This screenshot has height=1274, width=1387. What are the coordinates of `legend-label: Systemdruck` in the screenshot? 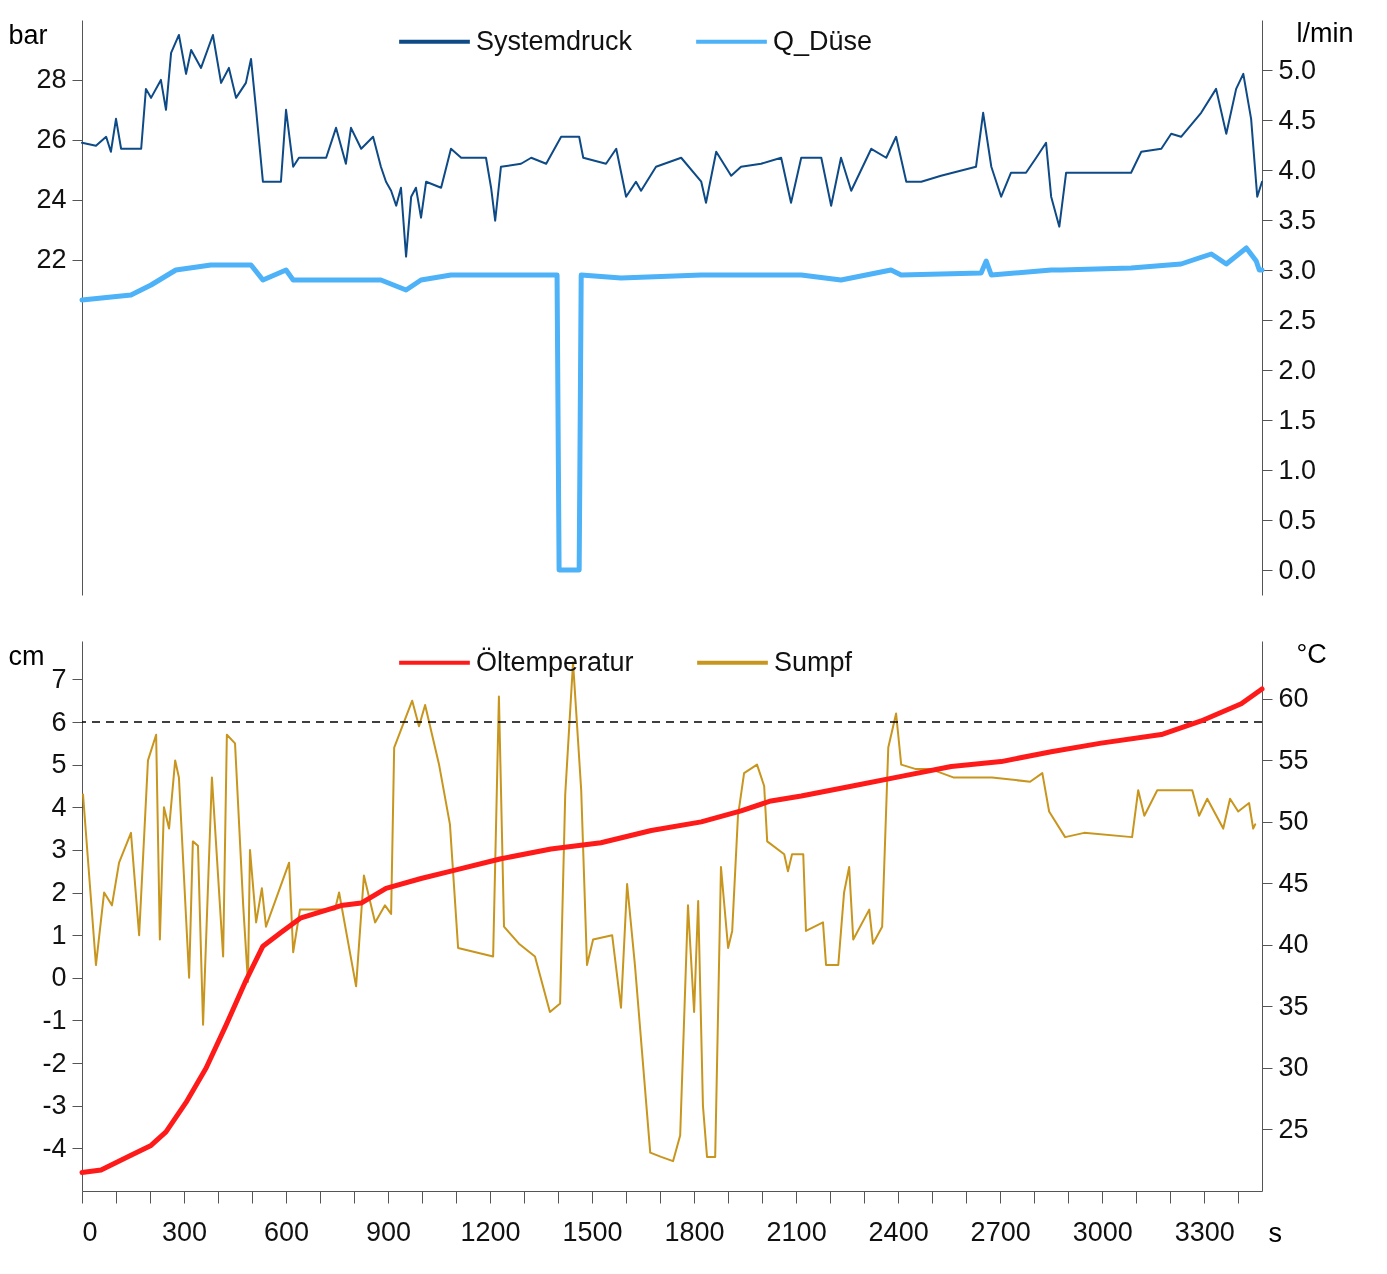 It's located at (554, 40).